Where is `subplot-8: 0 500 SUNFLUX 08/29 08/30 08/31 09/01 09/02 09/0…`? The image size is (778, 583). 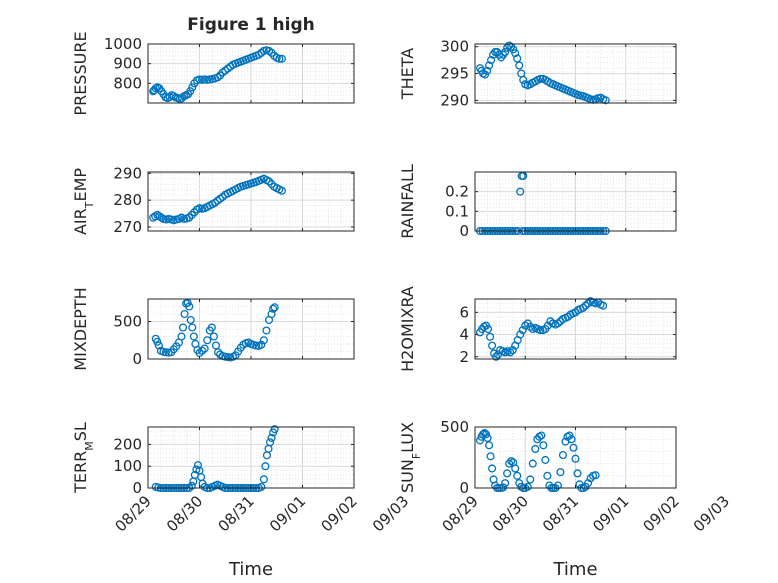
subplot-8: 0 500 SUNFLUX 08/29 08/30 08/31 09/01 09/02 09/0… is located at coordinates (565, 499).